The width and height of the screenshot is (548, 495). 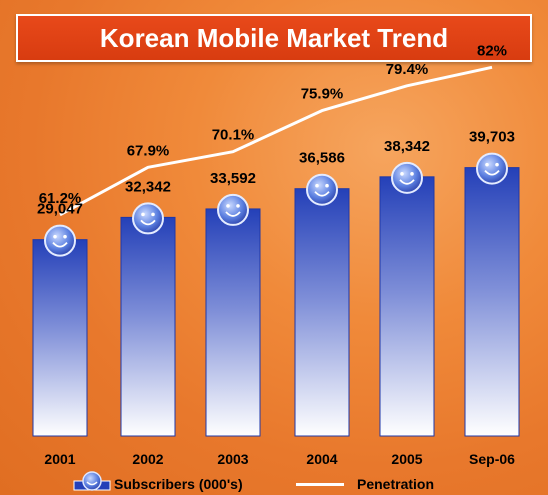 I want to click on title-banner: Korean Mobile Market Trend, so click(x=274, y=38).